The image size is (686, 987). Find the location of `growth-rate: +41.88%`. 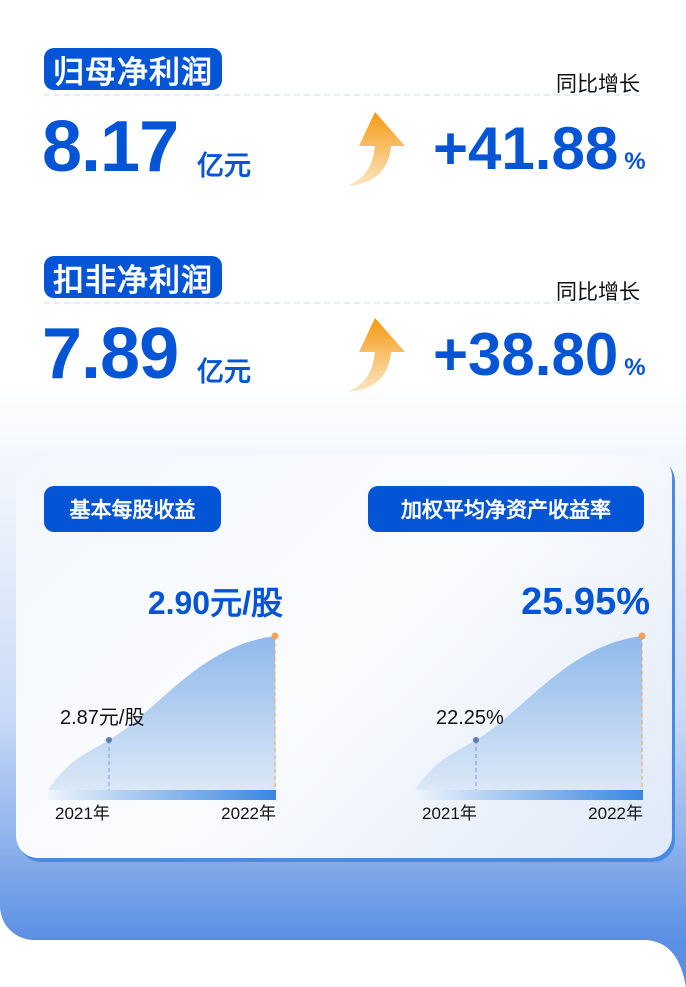

growth-rate: +41.88% is located at coordinates (539, 148).